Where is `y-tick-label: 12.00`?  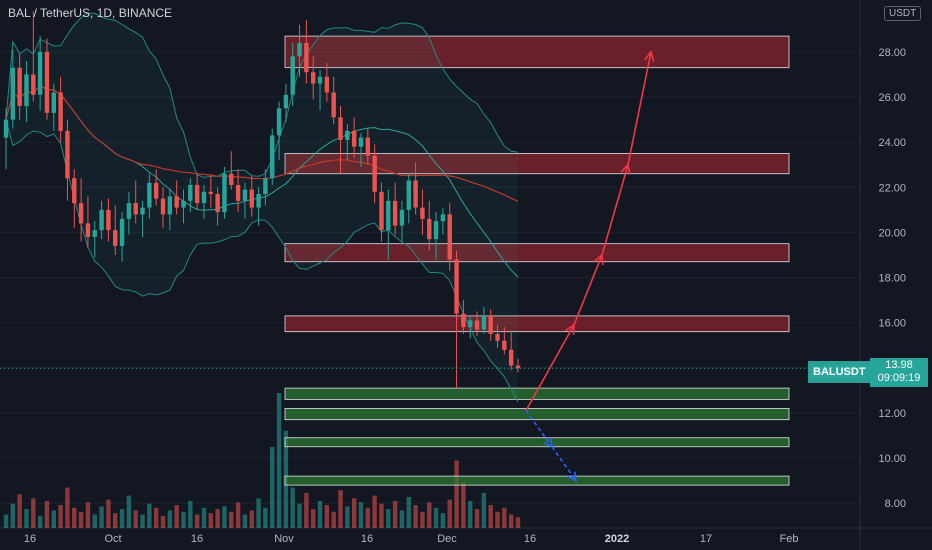 y-tick-label: 12.00 is located at coordinates (892, 414).